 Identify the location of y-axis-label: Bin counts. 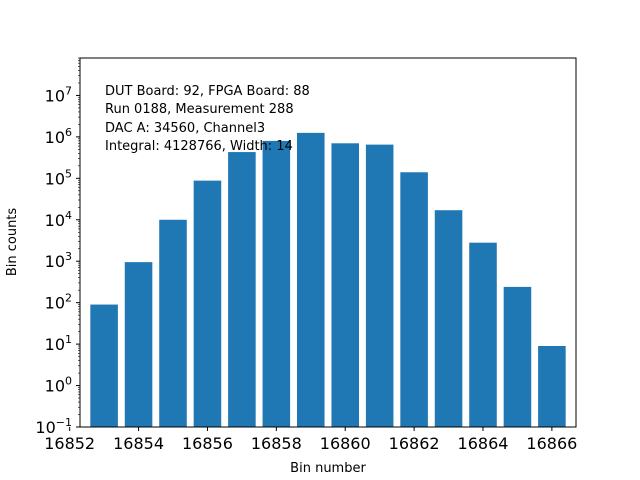
(12, 242).